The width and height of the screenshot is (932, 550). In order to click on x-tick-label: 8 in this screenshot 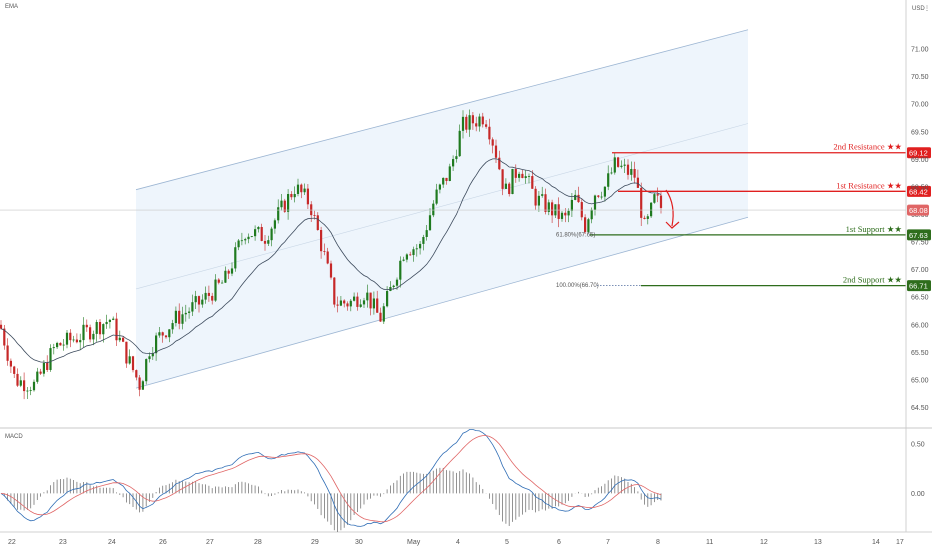, I will do `click(658, 542)`.